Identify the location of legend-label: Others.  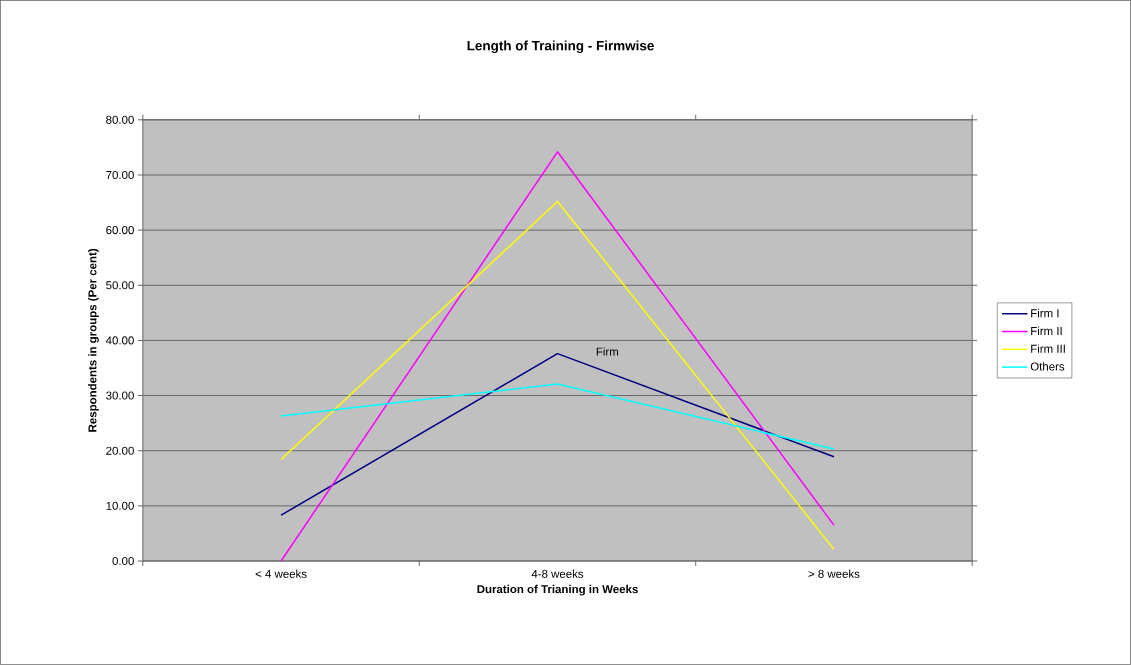
(1047, 366).